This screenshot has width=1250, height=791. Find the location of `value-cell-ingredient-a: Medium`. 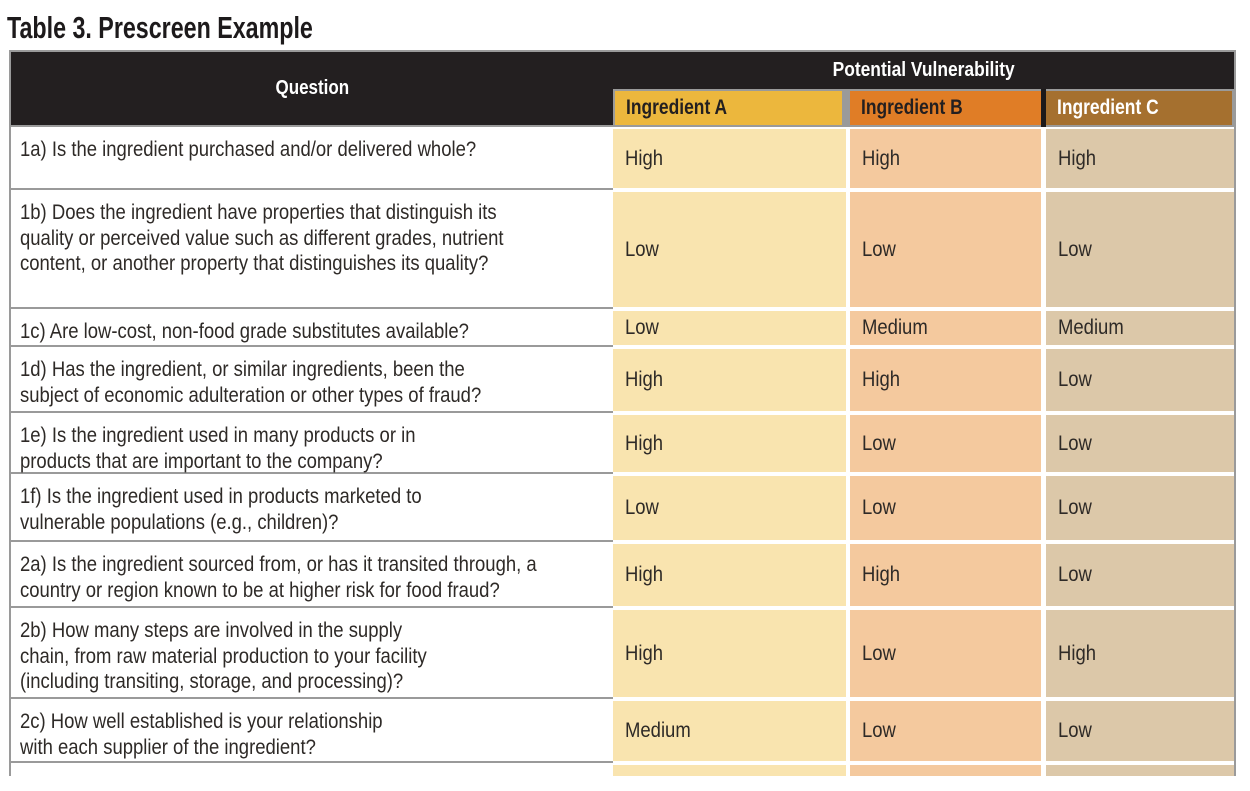

value-cell-ingredient-a: Medium is located at coordinates (729, 731).